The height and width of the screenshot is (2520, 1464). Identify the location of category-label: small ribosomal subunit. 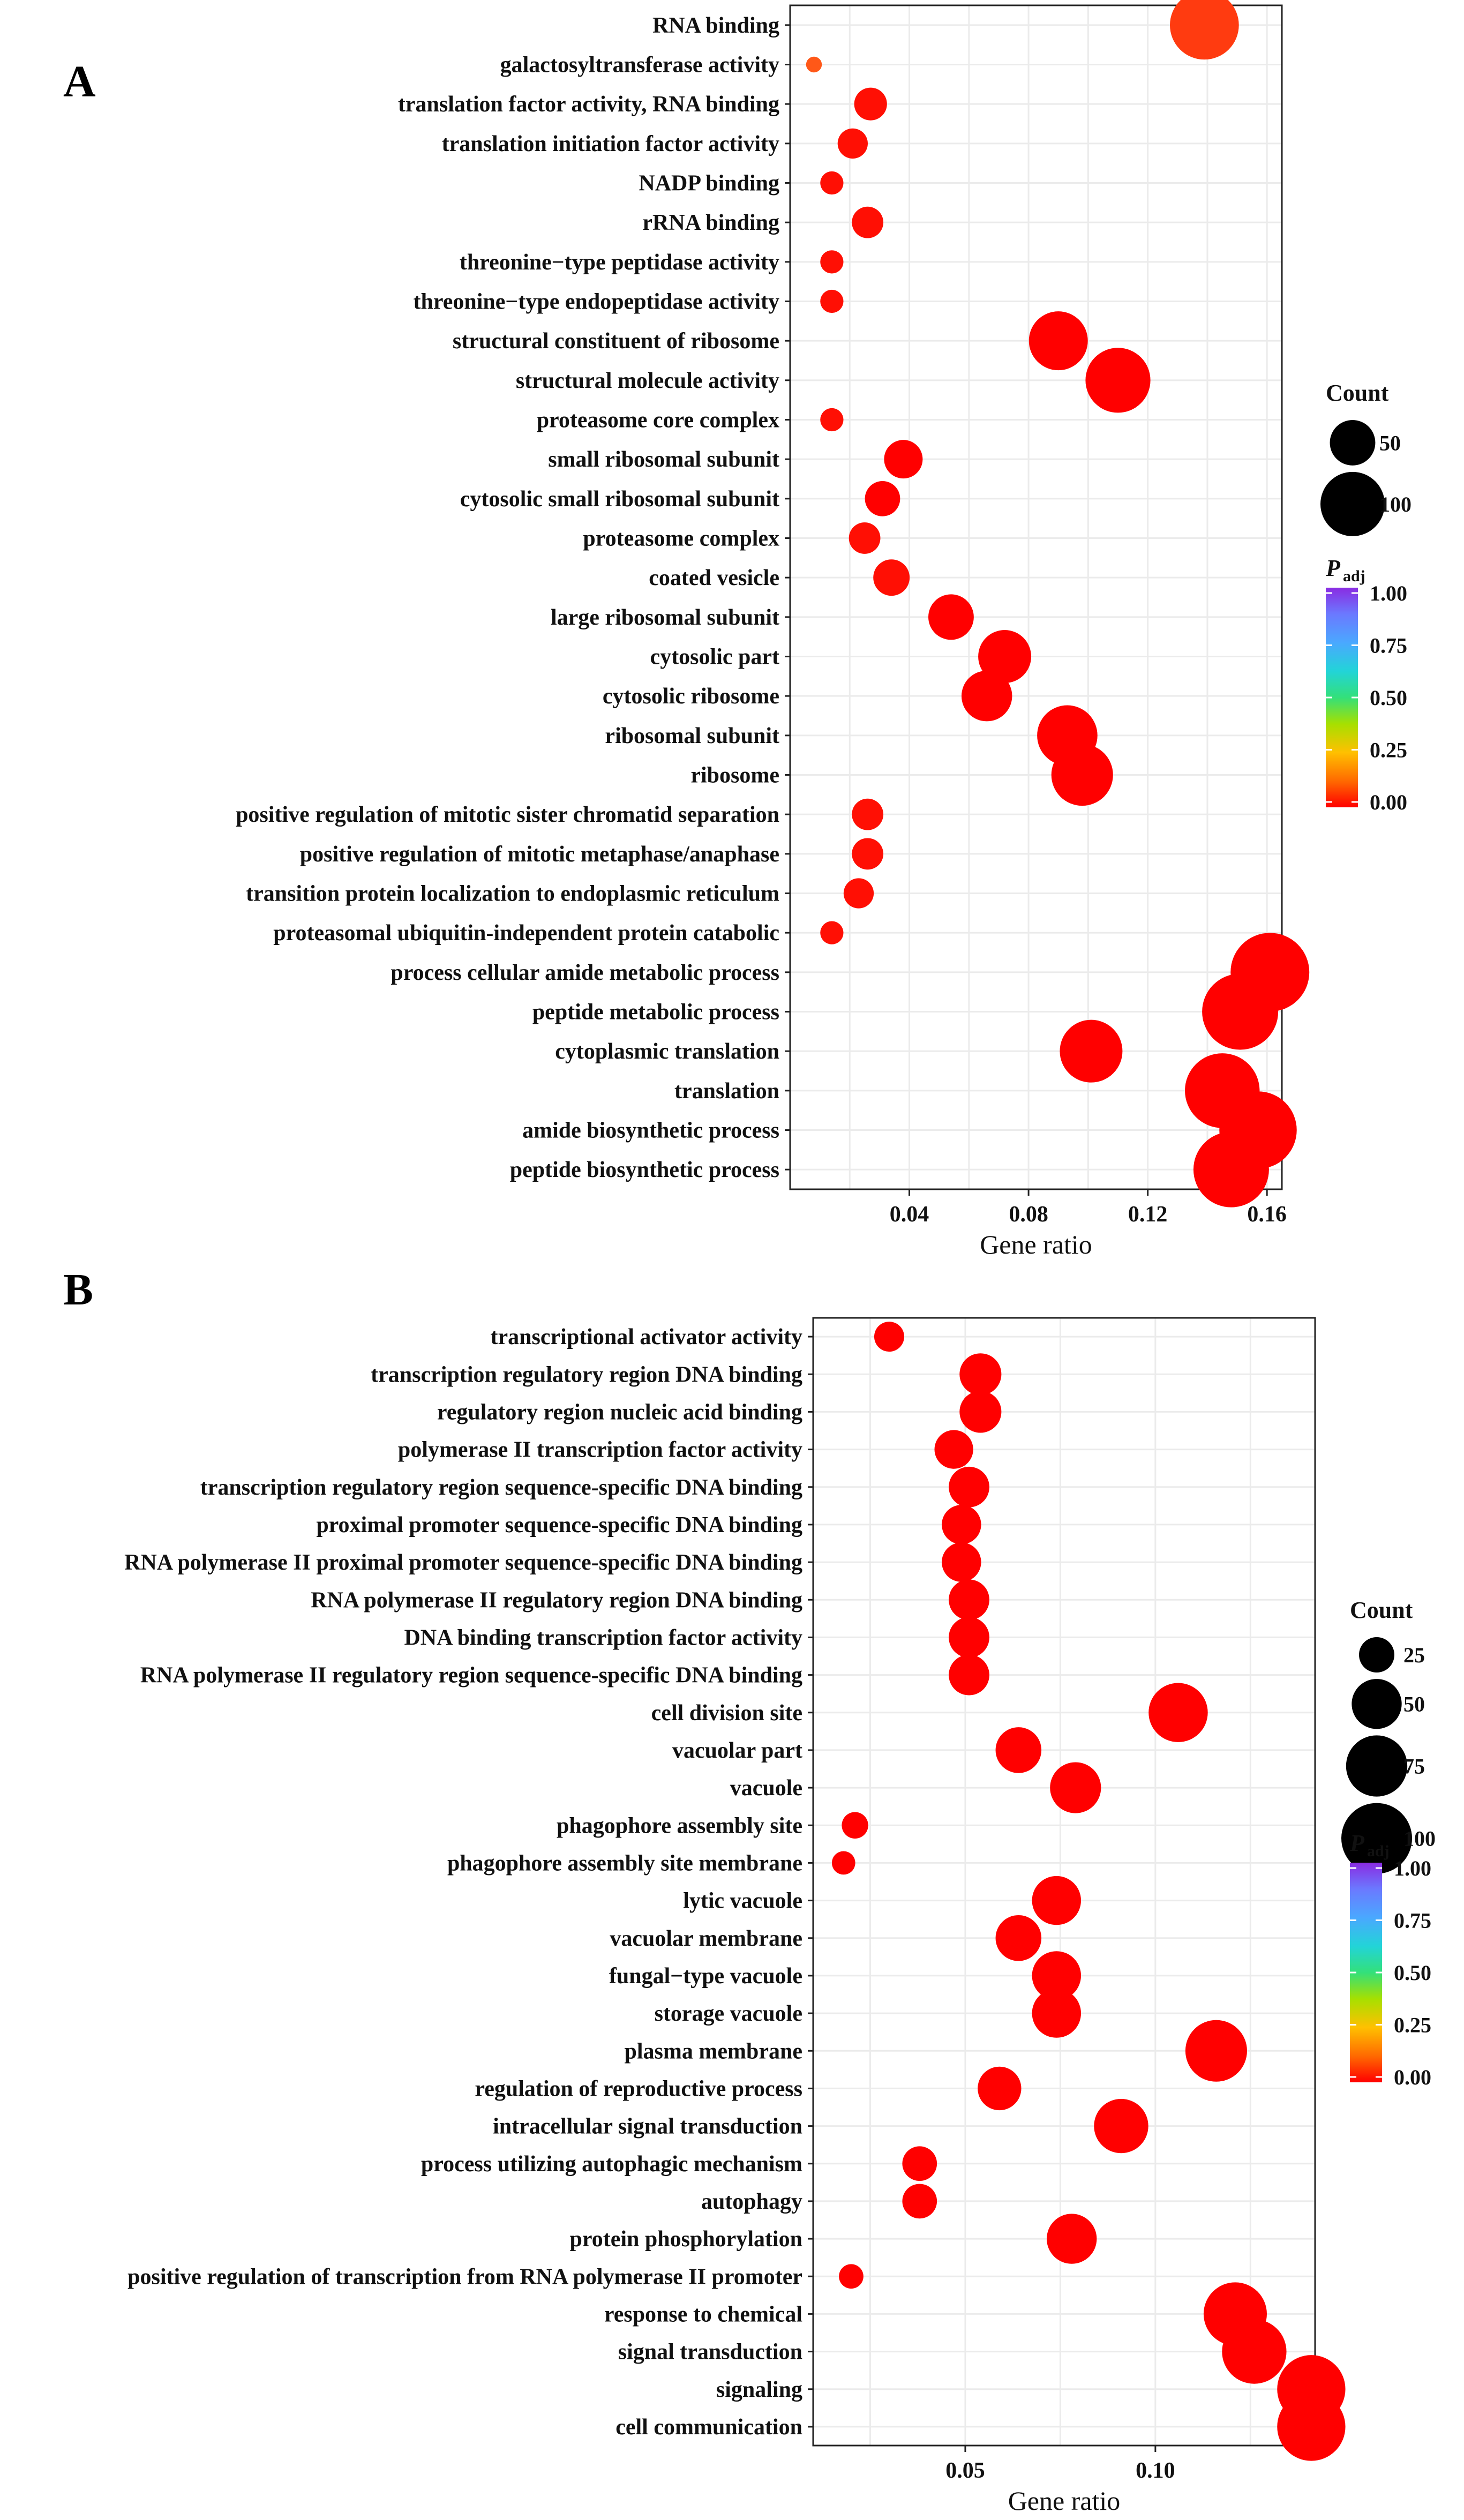
(663, 459).